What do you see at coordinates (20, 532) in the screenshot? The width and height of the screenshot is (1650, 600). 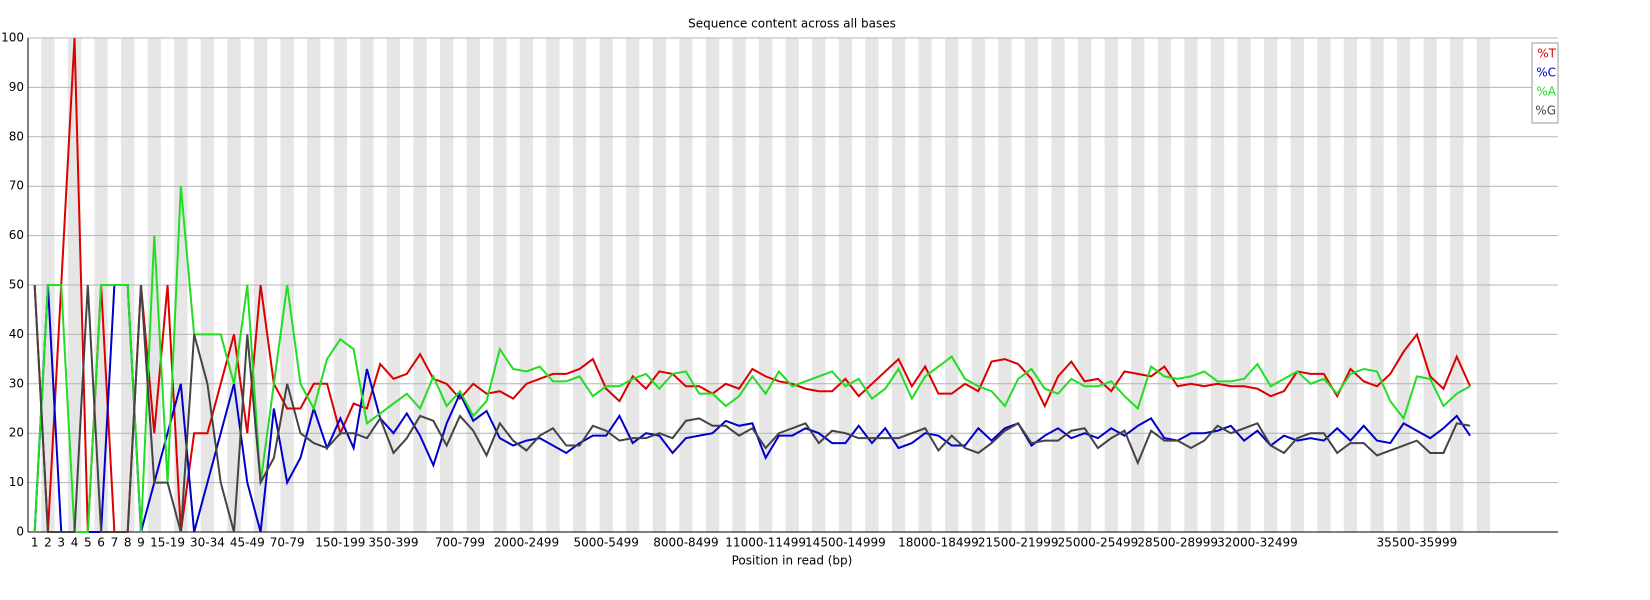 I see `y-tick-label: 0` at bounding box center [20, 532].